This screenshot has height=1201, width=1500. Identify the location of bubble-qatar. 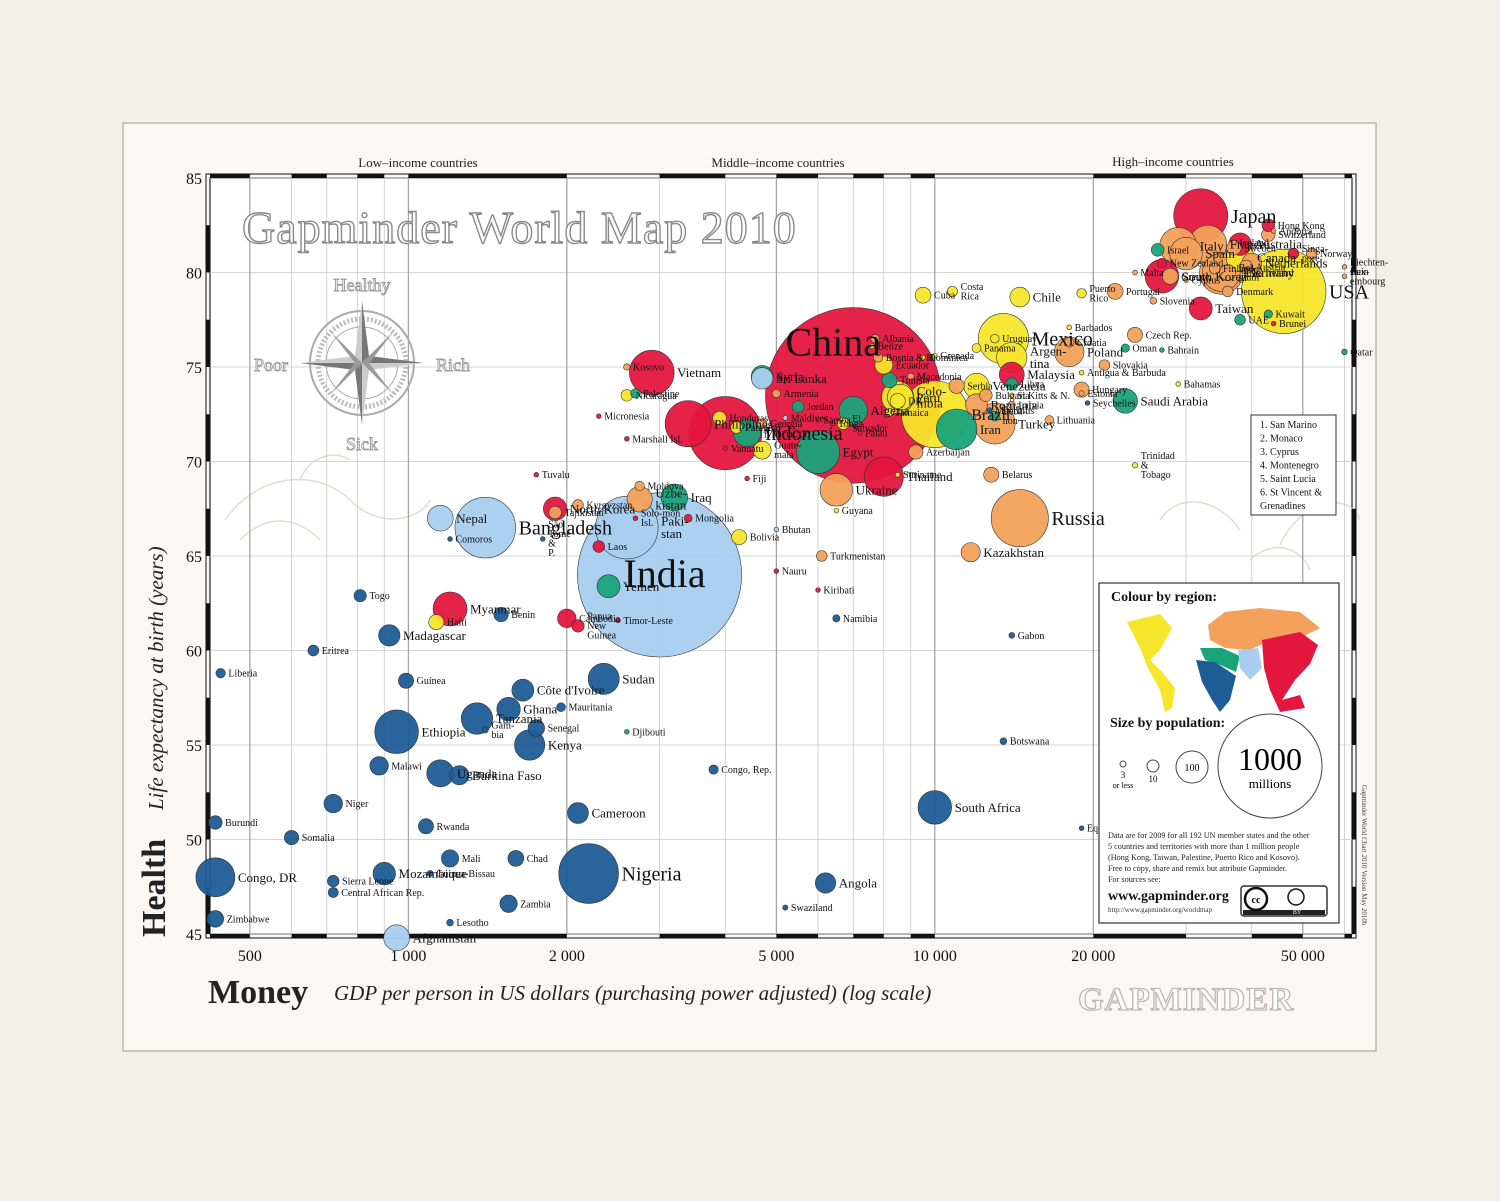
(1344, 352).